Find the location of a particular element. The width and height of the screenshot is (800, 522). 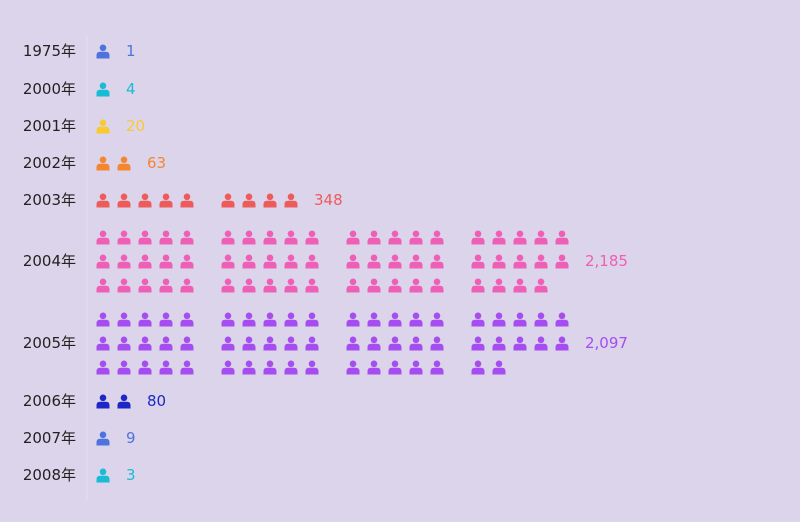

data-label: 3 is located at coordinates (131, 475).